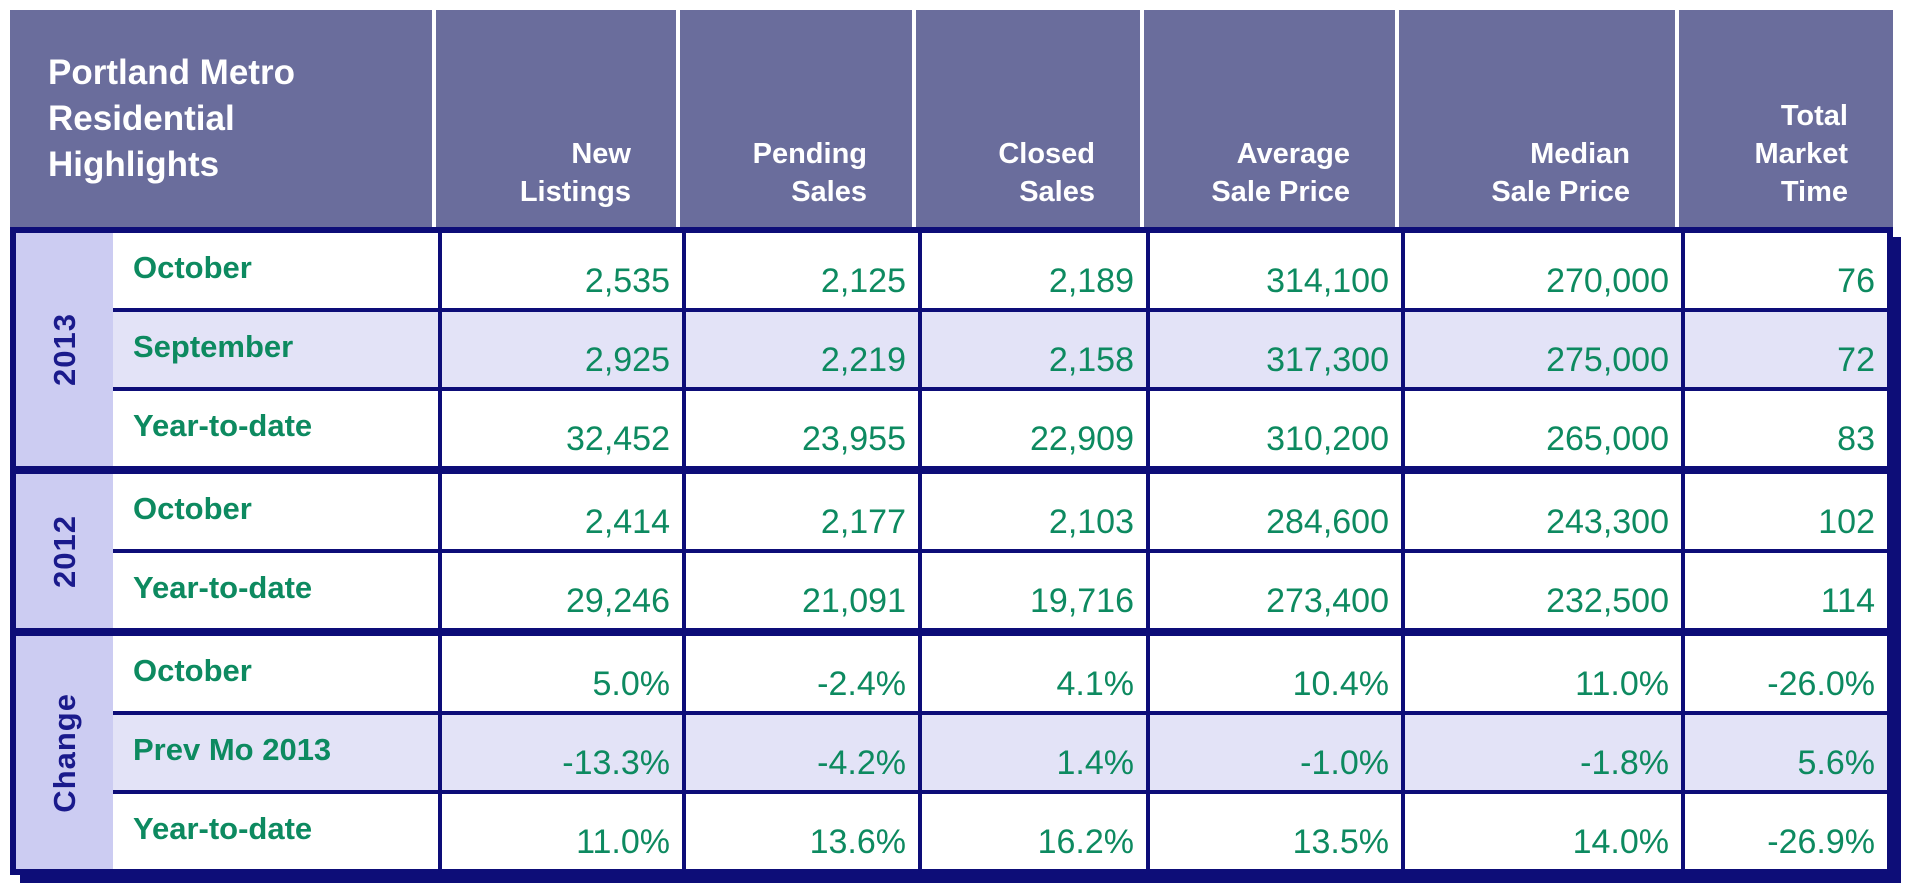 The width and height of the screenshot is (1905, 883). Describe the element at coordinates (1273, 270) in the screenshot. I see `cell-value: 314,100` at that location.